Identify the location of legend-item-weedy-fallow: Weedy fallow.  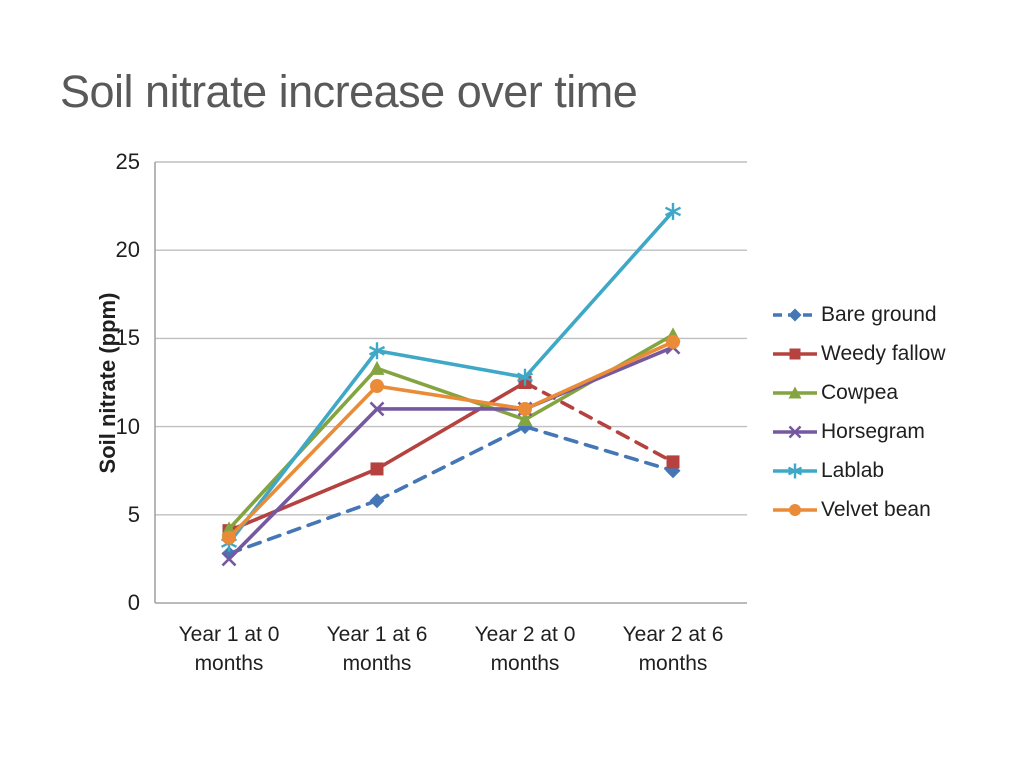
(859, 353).